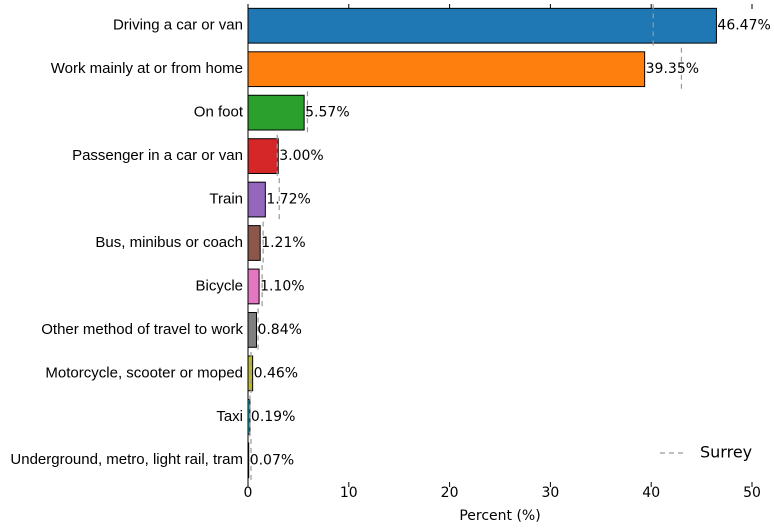  Describe the element at coordinates (226, 199) in the screenshot. I see `category-label: Train` at that location.